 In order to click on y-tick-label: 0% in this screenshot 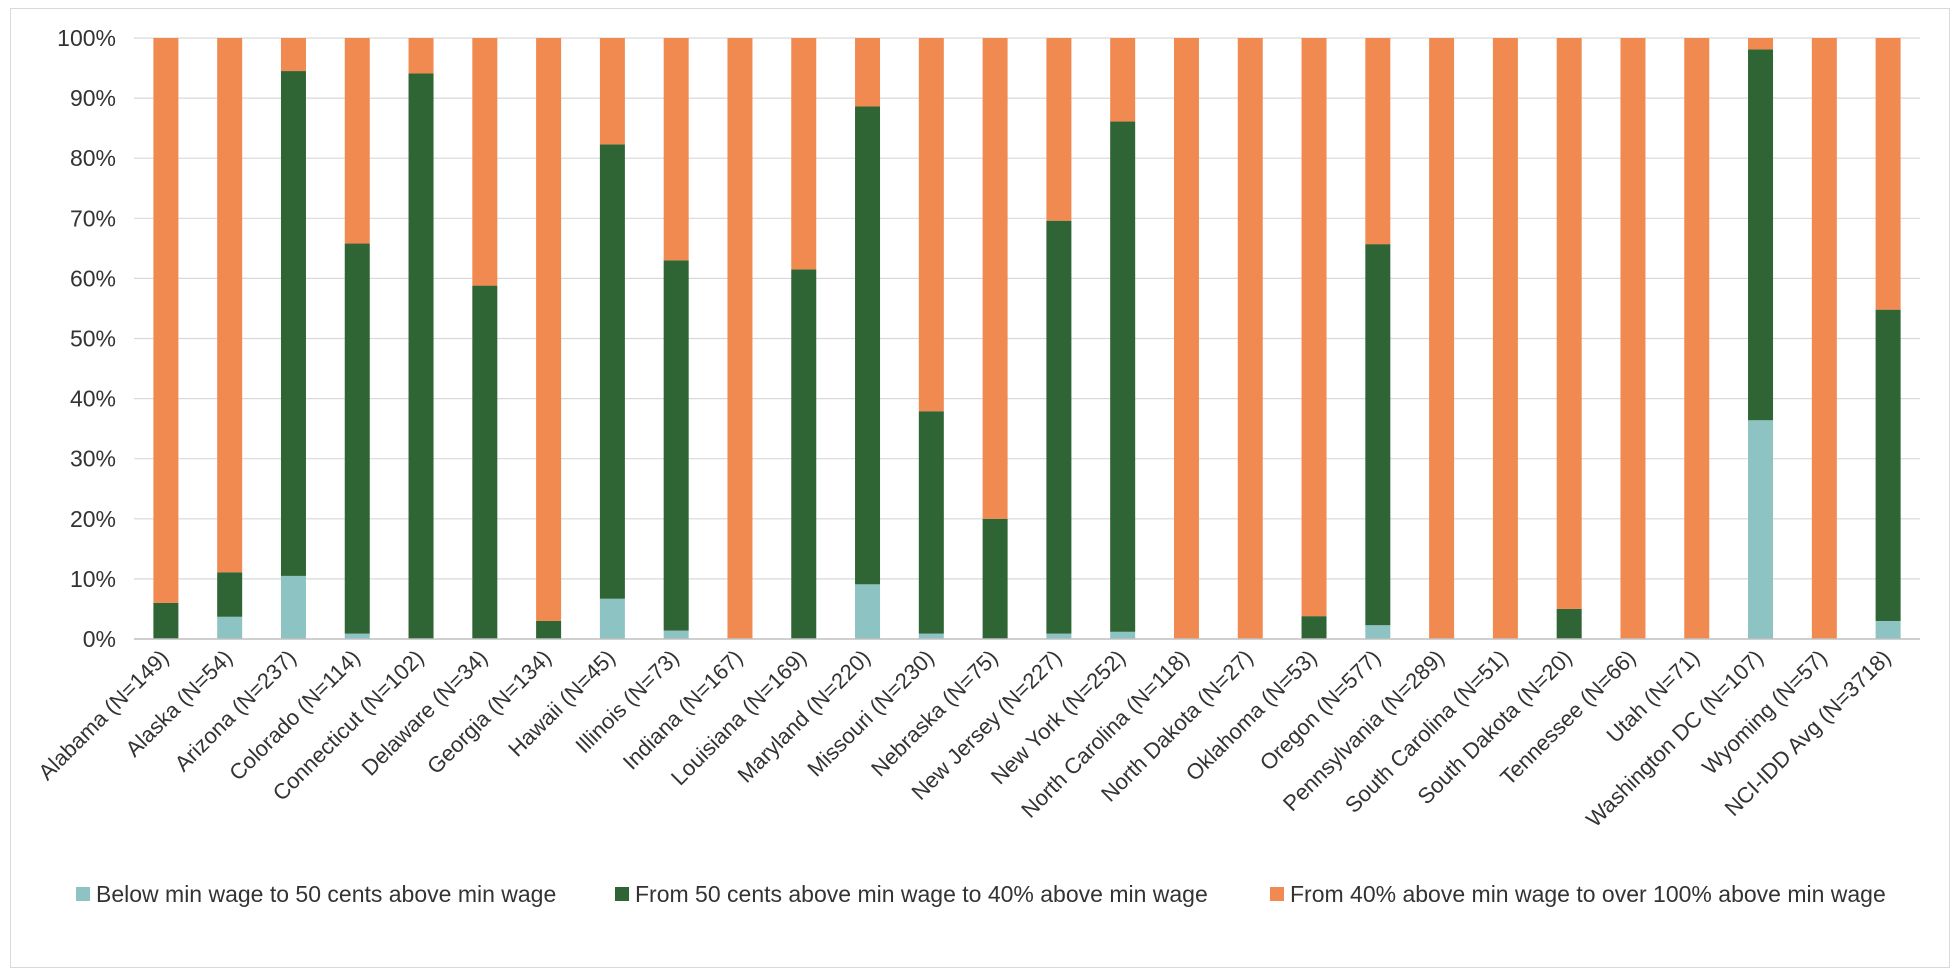, I will do `click(99, 639)`.